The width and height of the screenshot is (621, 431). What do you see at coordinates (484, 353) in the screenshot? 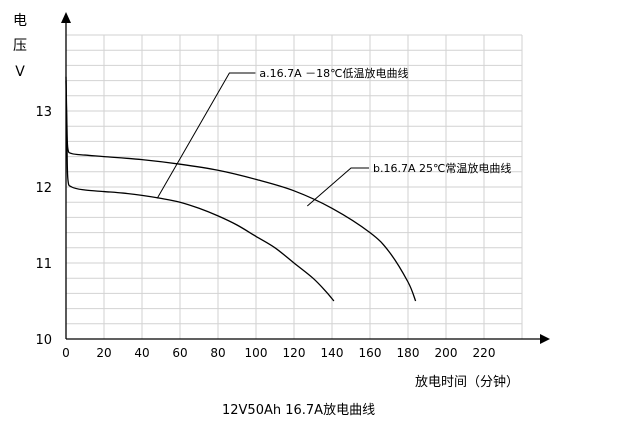
I see `x-tick-label: 220` at bounding box center [484, 353].